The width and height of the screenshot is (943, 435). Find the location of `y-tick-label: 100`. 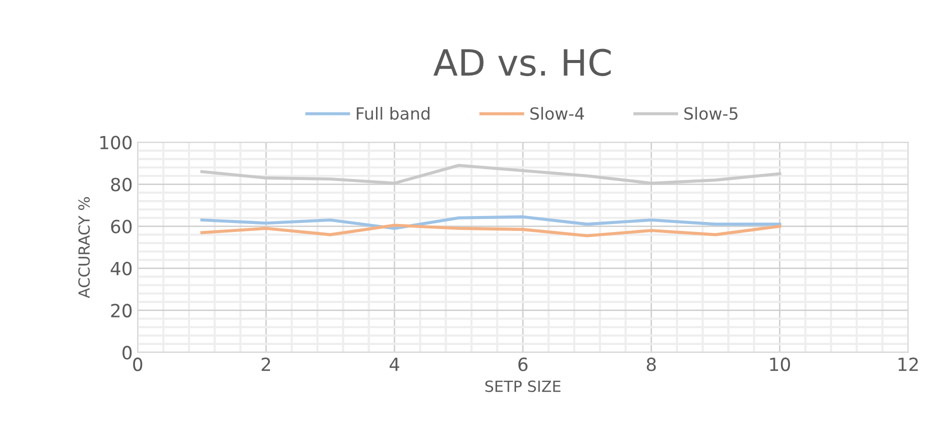

y-tick-label: 100 is located at coordinates (116, 143).